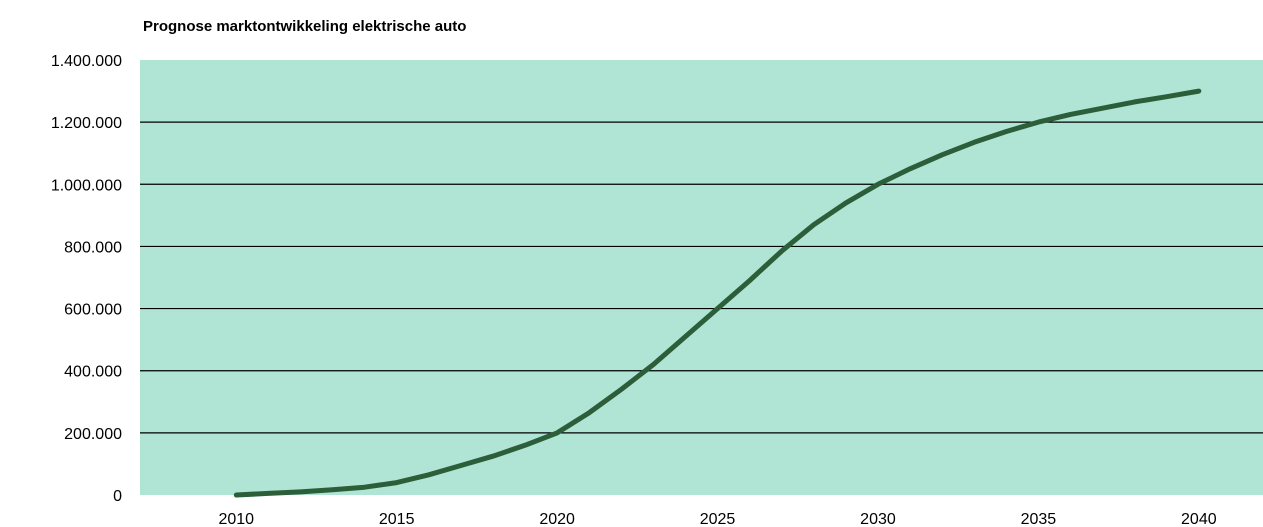 This screenshot has width=1263, height=527. I want to click on x-tick-label: 2030, so click(878, 519).